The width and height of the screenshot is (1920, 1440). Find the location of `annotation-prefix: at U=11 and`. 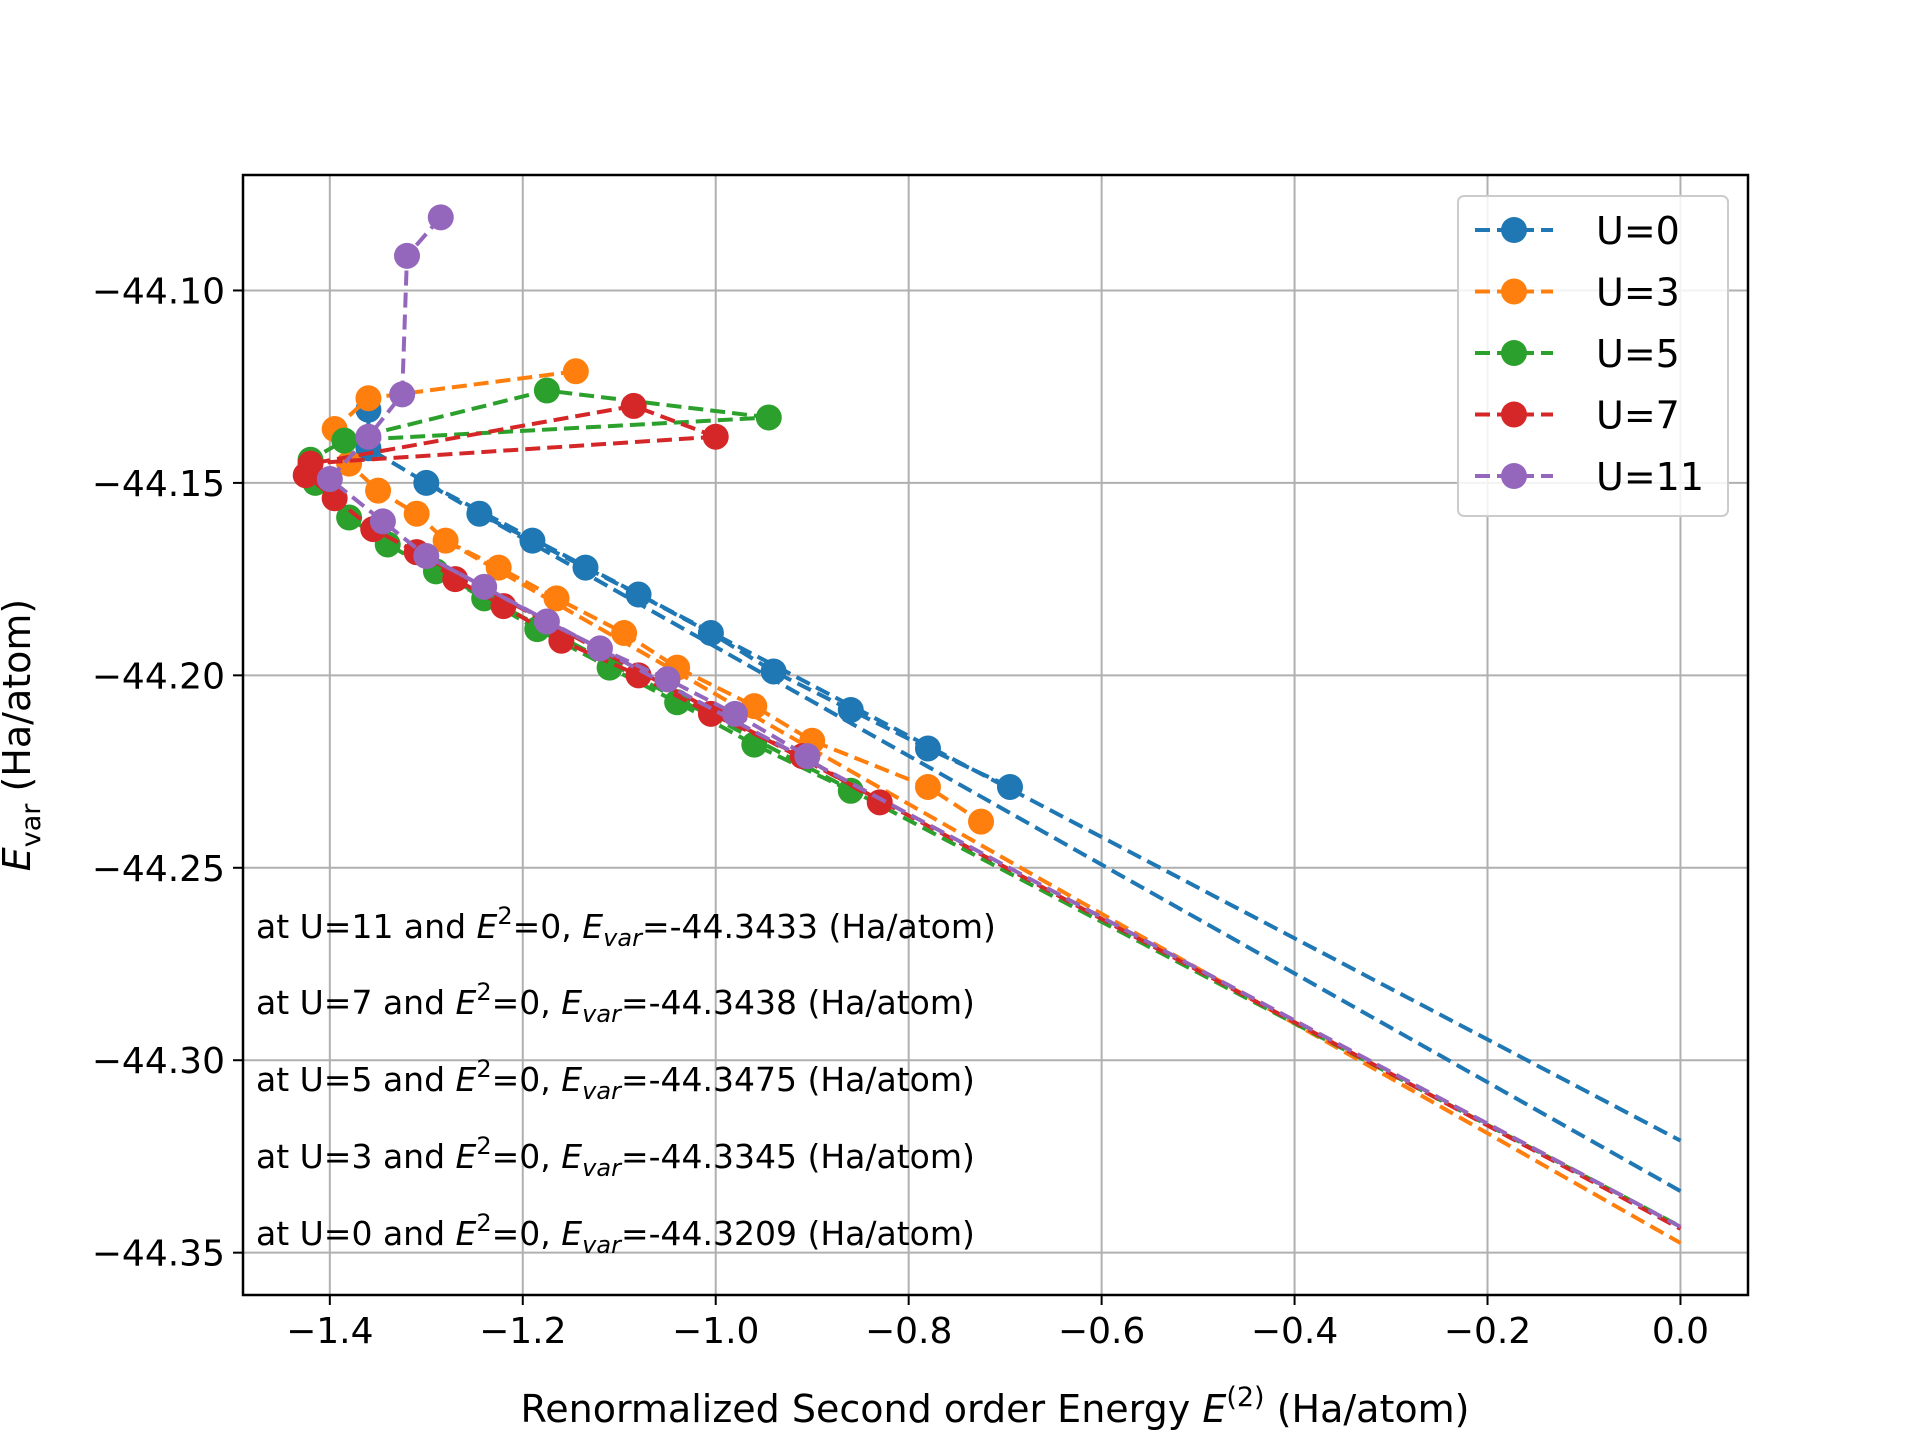

annotation-prefix: at U=11 and is located at coordinates (366, 926).